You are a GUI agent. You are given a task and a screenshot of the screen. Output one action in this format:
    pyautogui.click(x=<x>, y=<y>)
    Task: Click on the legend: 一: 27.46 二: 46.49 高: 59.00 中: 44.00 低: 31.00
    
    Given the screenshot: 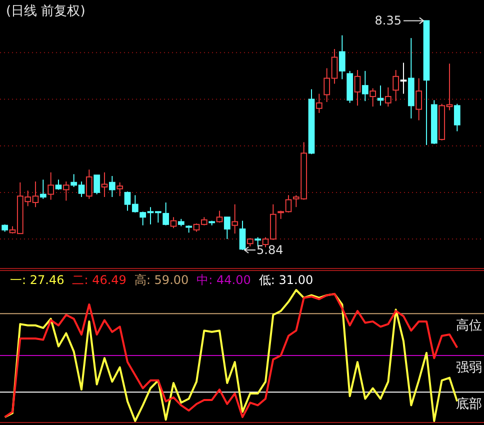 What is the action you would take?
    pyautogui.click(x=162, y=280)
    